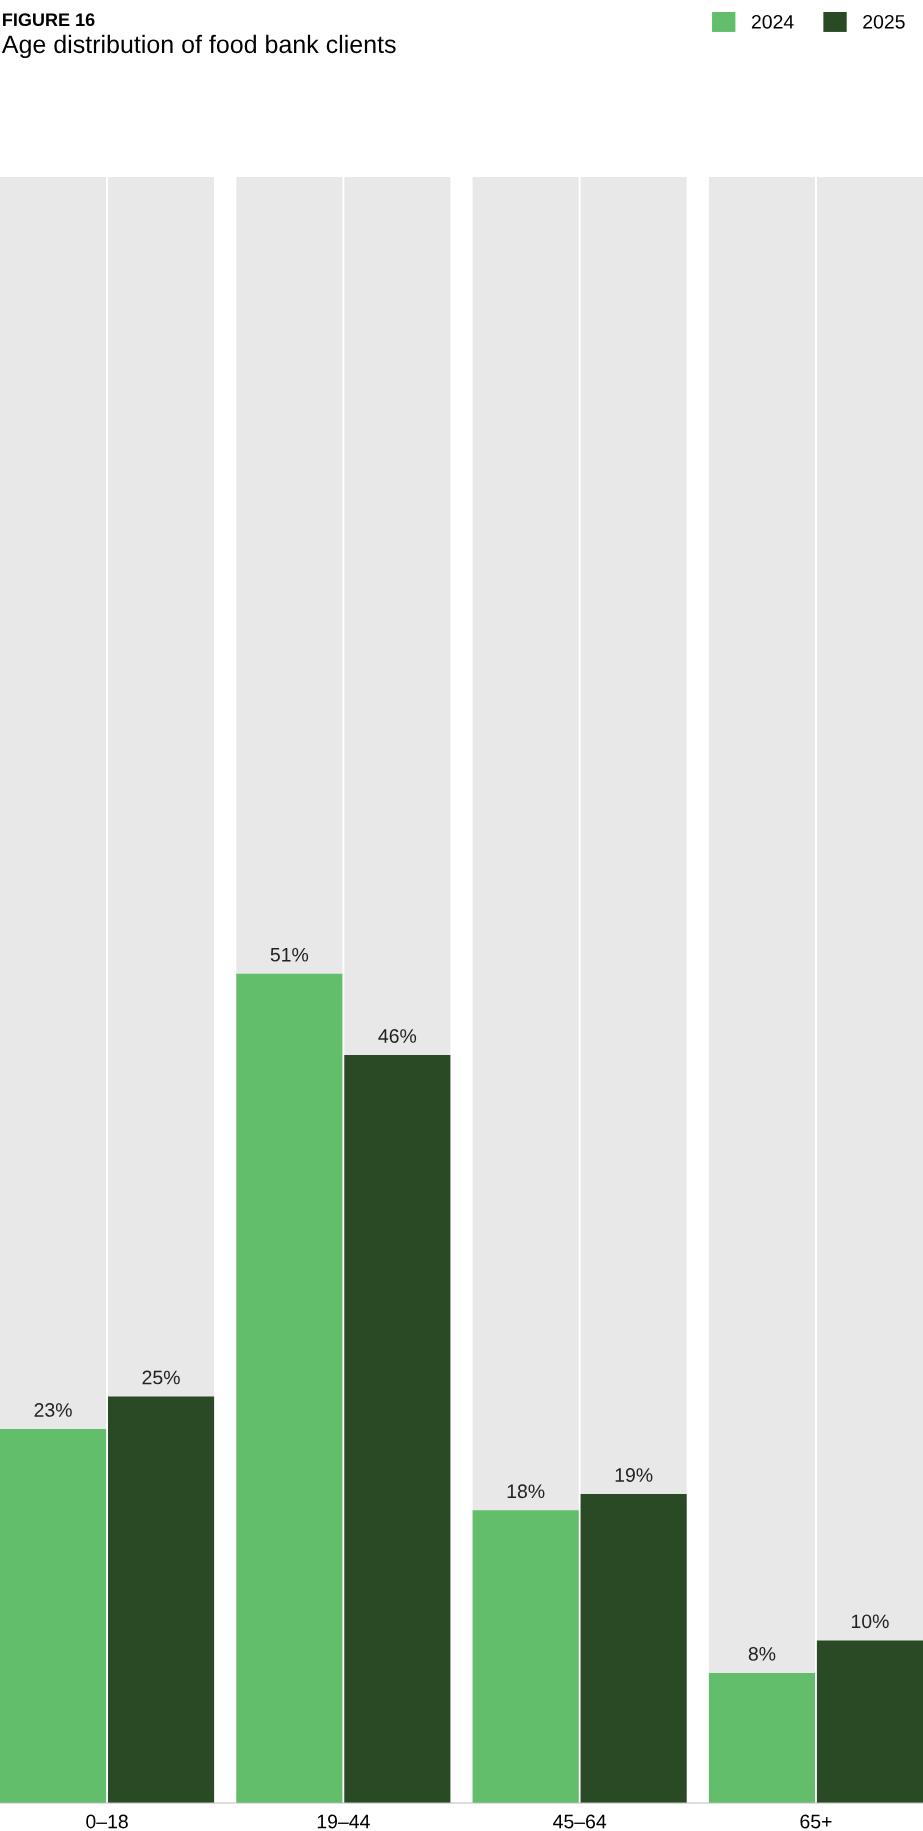 The width and height of the screenshot is (923, 1831). I want to click on data-label: 51%, so click(289, 954).